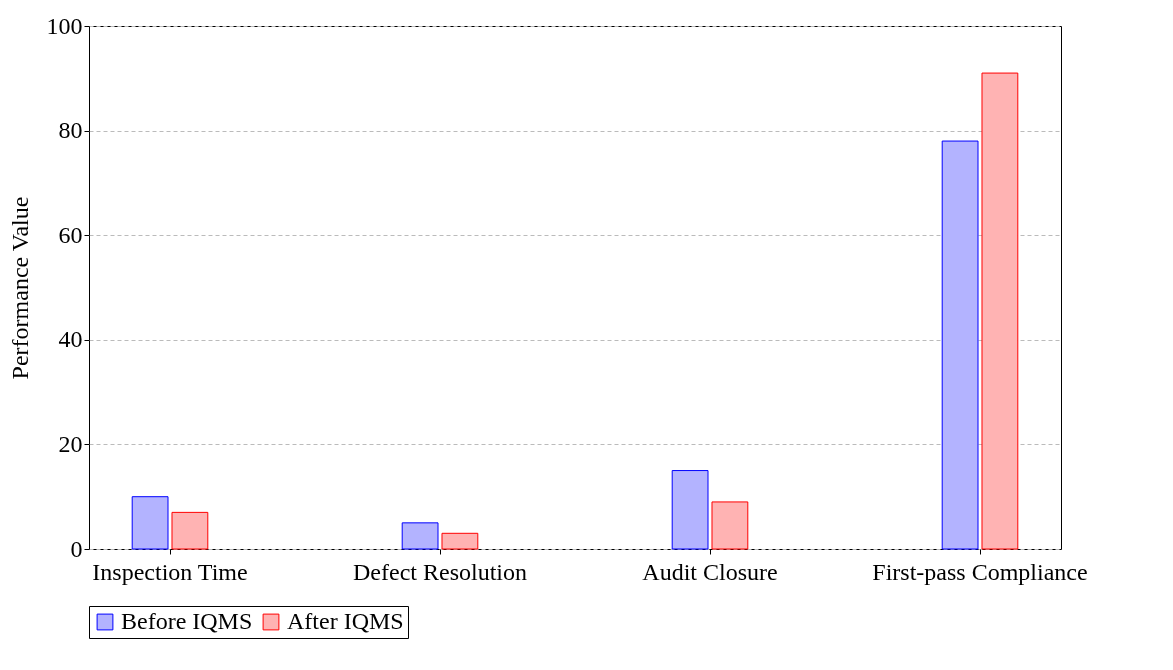  Describe the element at coordinates (710, 571) in the screenshot. I see `x-tick-label: Audit Closure` at that location.